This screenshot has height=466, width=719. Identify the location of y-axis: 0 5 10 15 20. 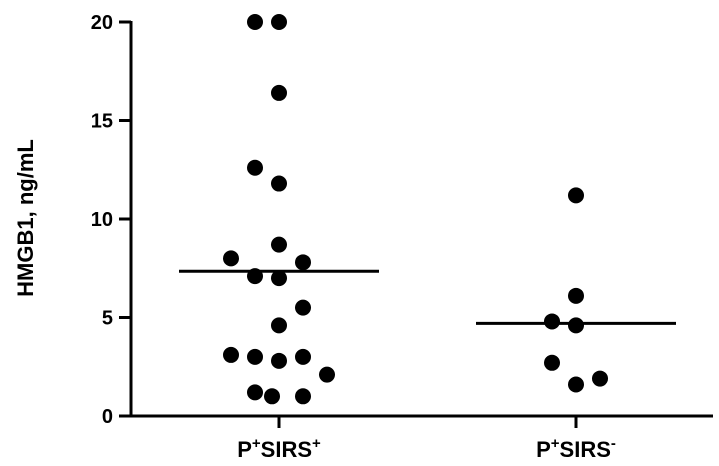
(112, 220).